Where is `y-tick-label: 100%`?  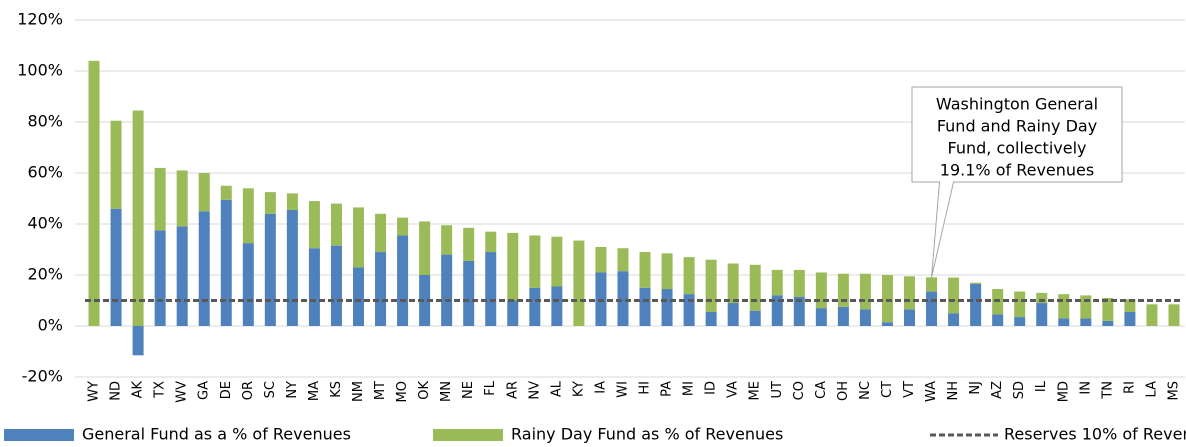
y-tick-label: 100% is located at coordinates (40, 70).